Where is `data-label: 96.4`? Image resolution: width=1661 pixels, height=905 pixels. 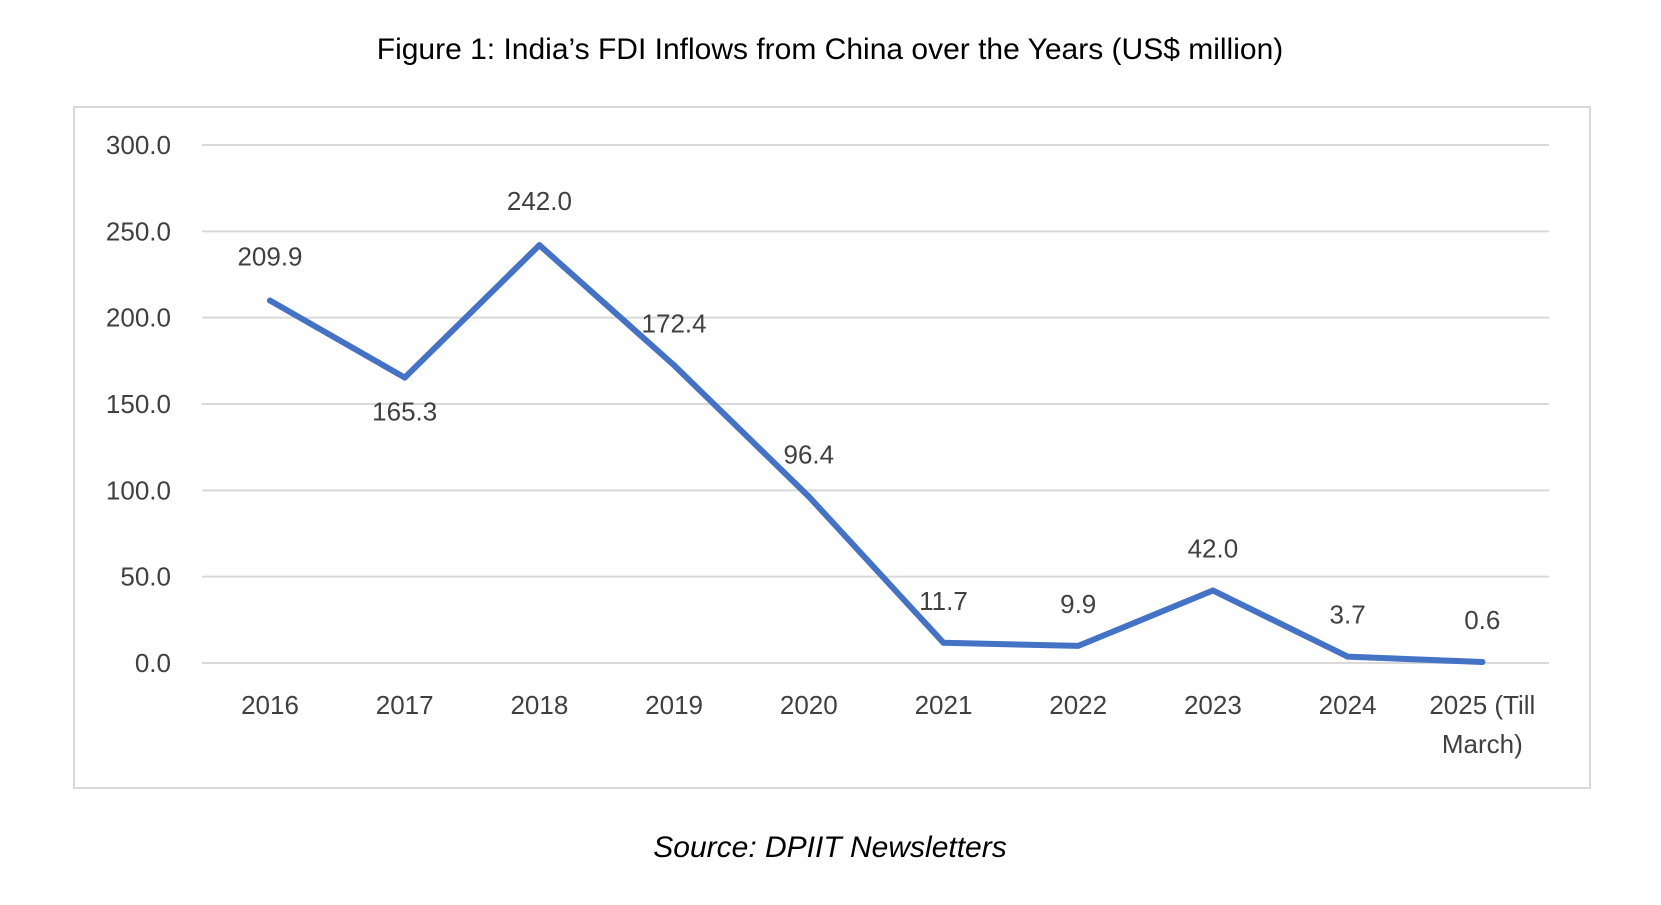 data-label: 96.4 is located at coordinates (808, 455).